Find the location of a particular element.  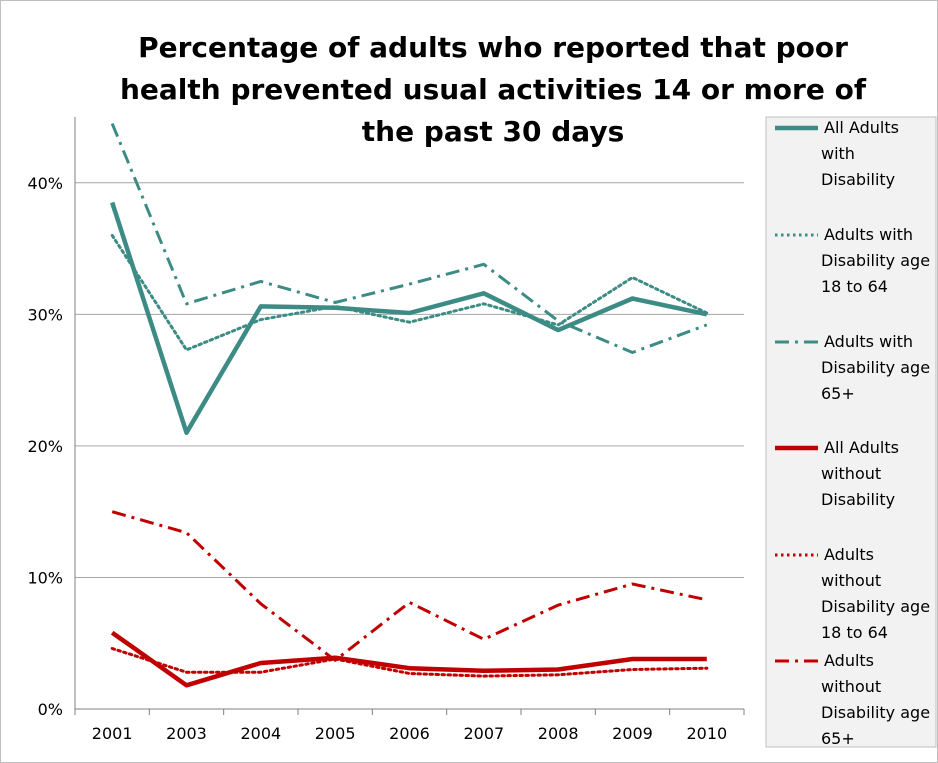

x-tick-label: 2004 is located at coordinates (260, 733).